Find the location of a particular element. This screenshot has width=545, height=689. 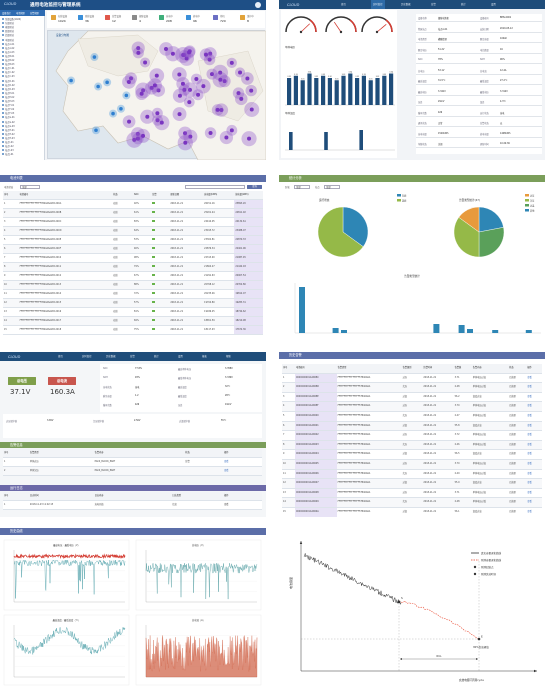

p3-filter-select: 全部 is located at coordinates (30, 186).